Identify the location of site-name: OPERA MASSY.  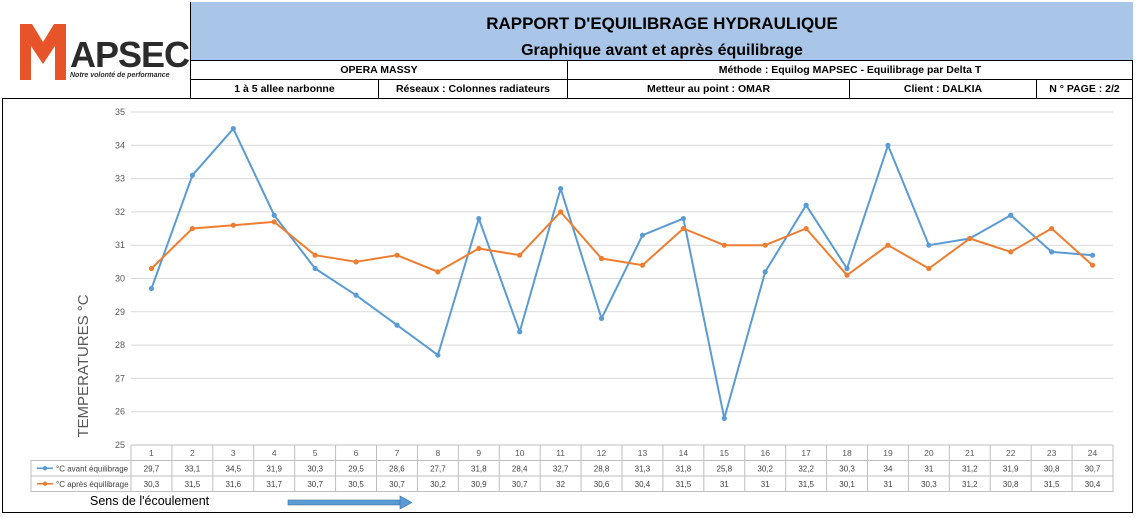
(379, 70).